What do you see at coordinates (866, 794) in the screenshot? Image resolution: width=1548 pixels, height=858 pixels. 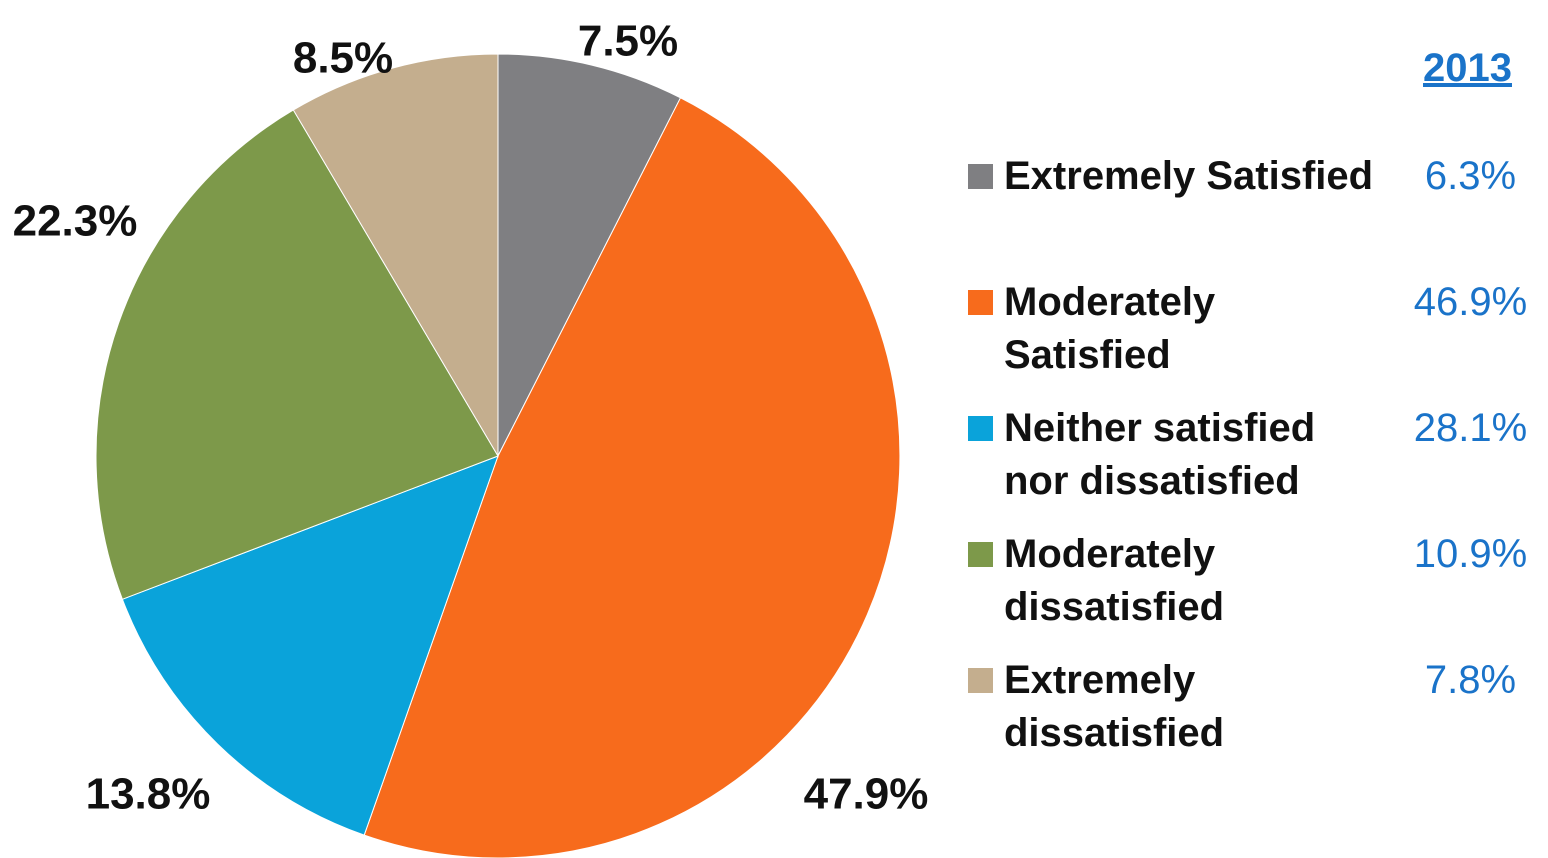 I see `pie-slice-label: 47.9%` at bounding box center [866, 794].